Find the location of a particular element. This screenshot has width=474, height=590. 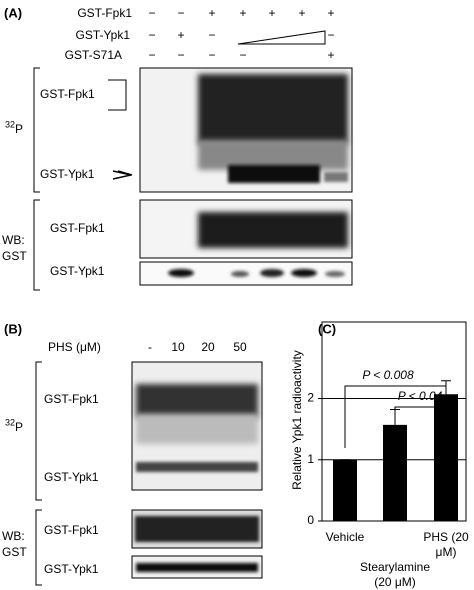

annotation: P < 0.008 is located at coordinates (388, 375).